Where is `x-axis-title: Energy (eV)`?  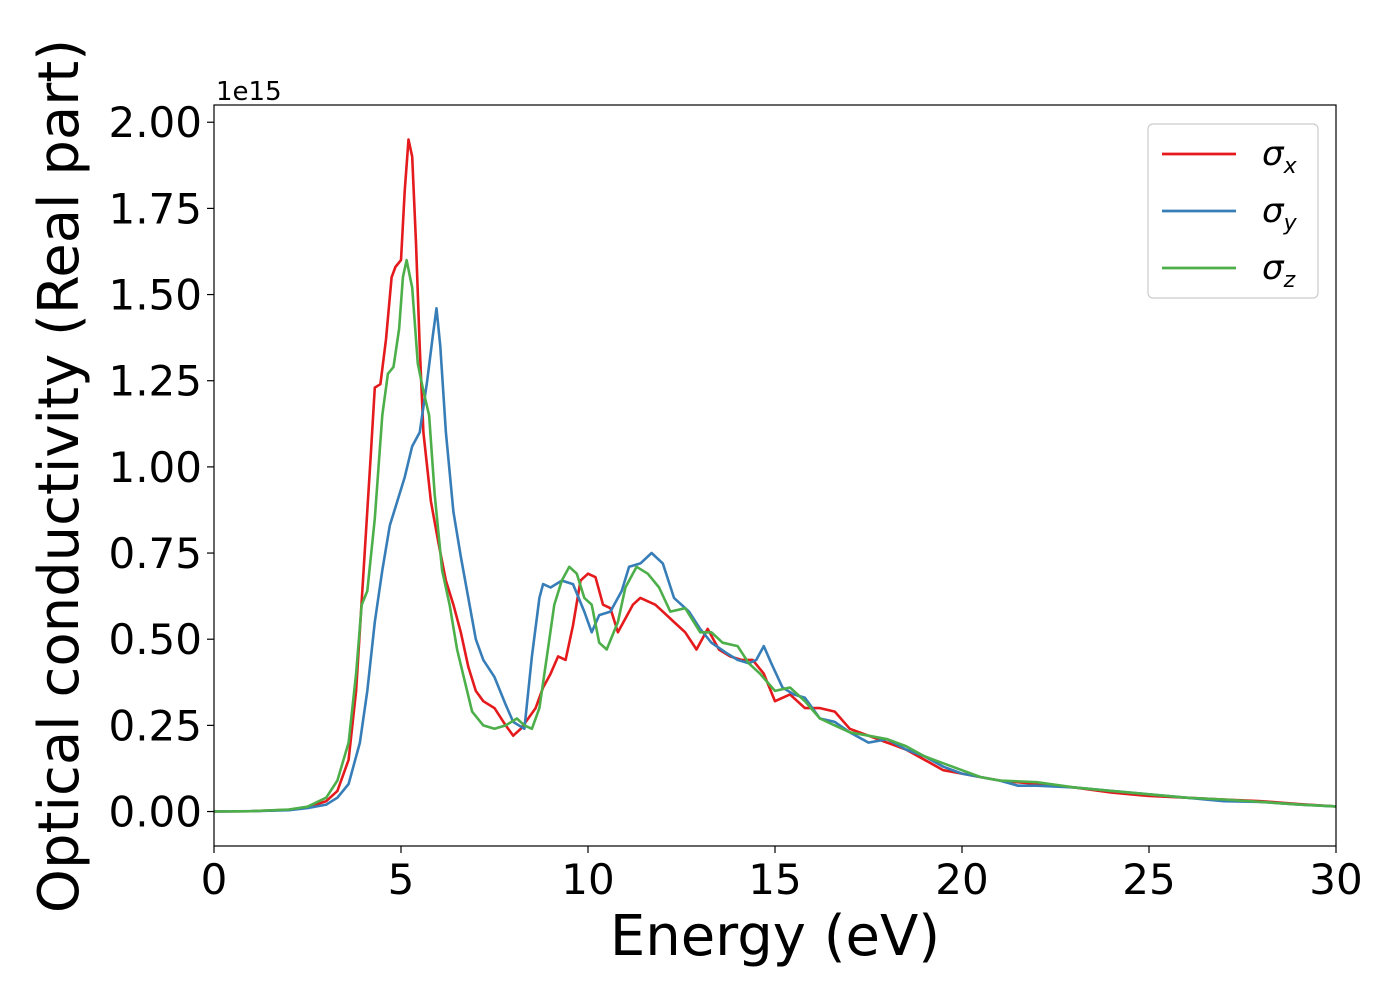 x-axis-title: Energy (eV) is located at coordinates (775, 936).